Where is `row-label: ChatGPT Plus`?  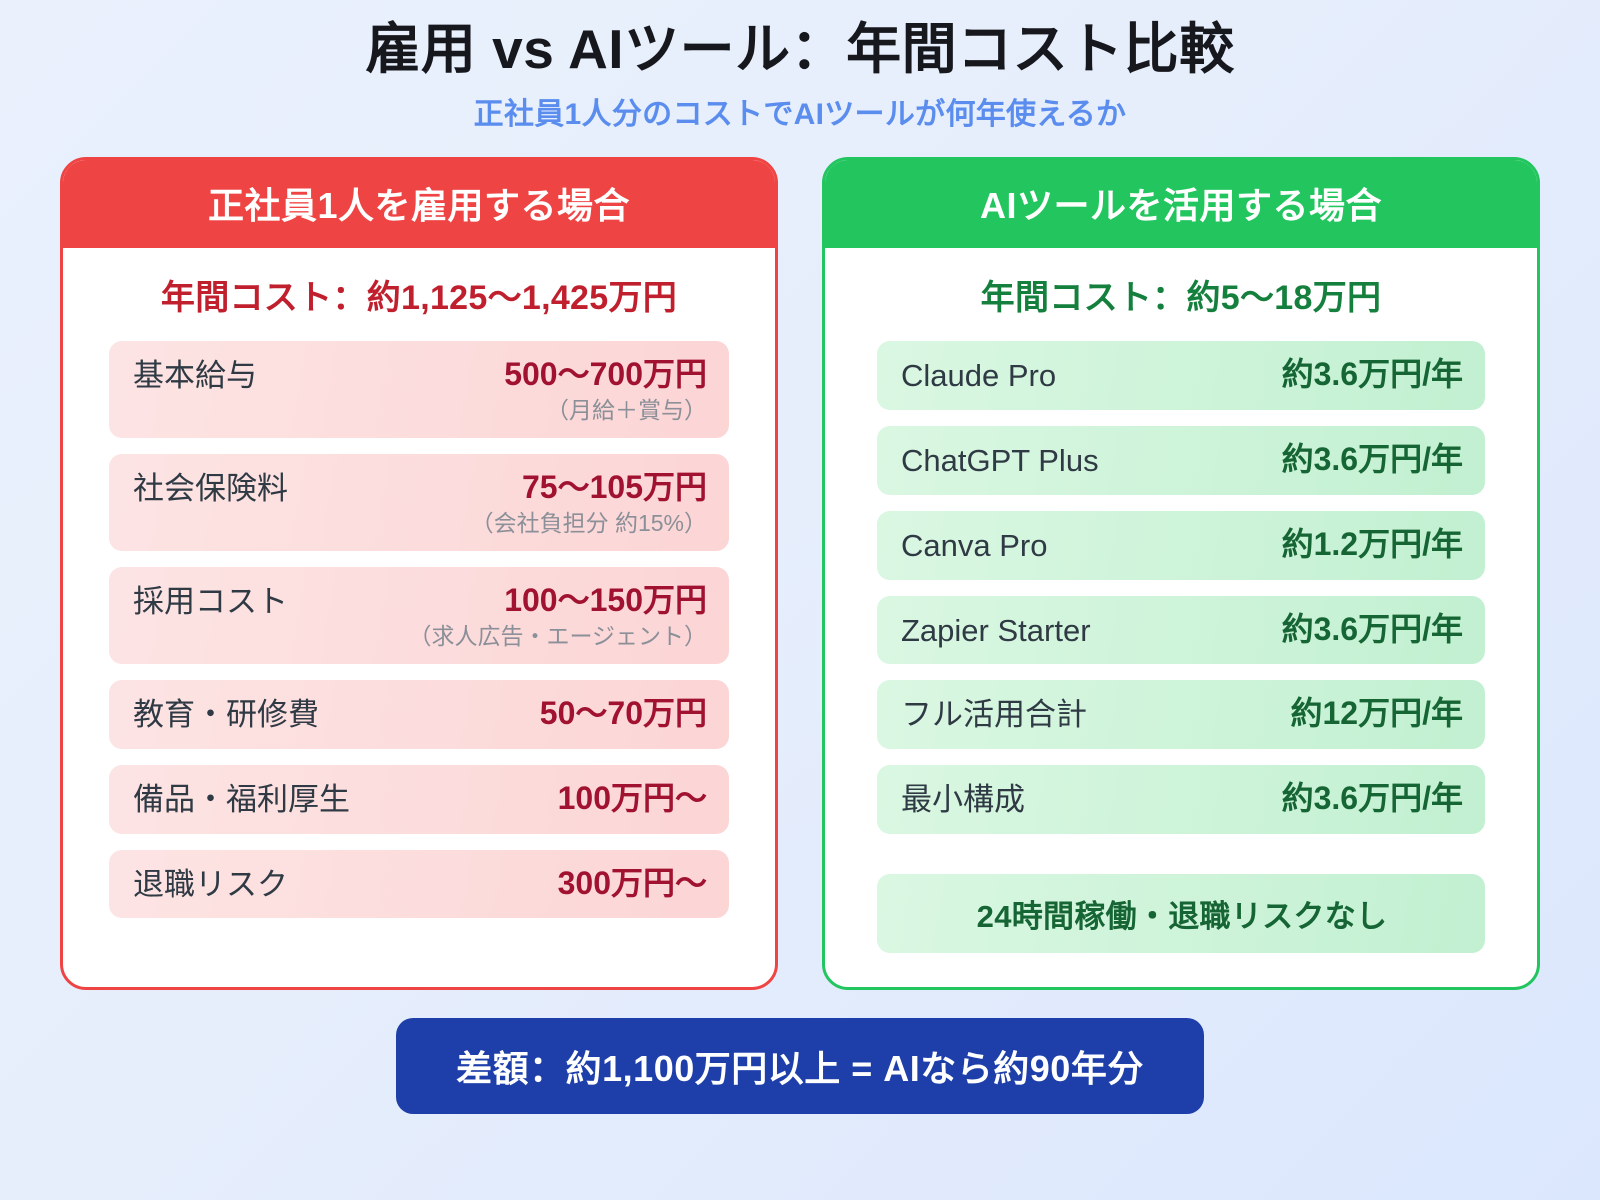 row-label: ChatGPT Plus is located at coordinates (1000, 460).